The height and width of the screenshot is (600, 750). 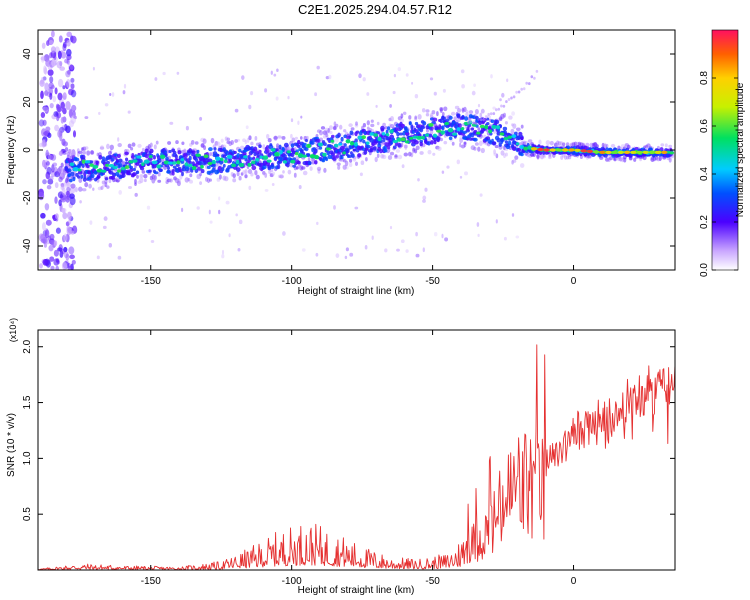 What do you see at coordinates (292, 581) in the screenshot?
I see `x-tick-label: -100` at bounding box center [292, 581].